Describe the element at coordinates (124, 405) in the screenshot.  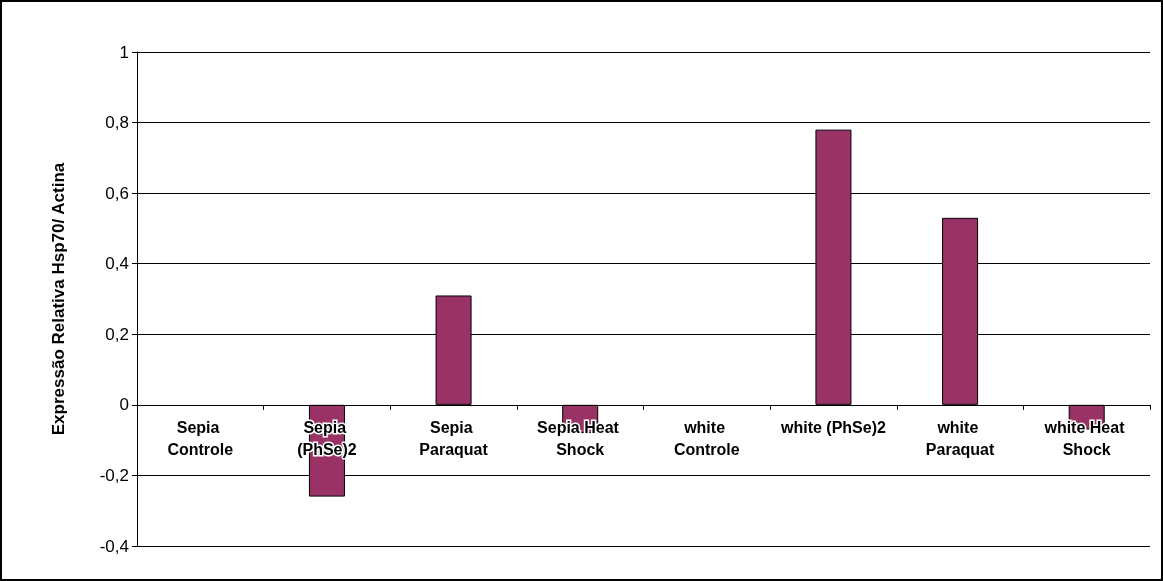
I see `y-tick-label: 0` at that location.